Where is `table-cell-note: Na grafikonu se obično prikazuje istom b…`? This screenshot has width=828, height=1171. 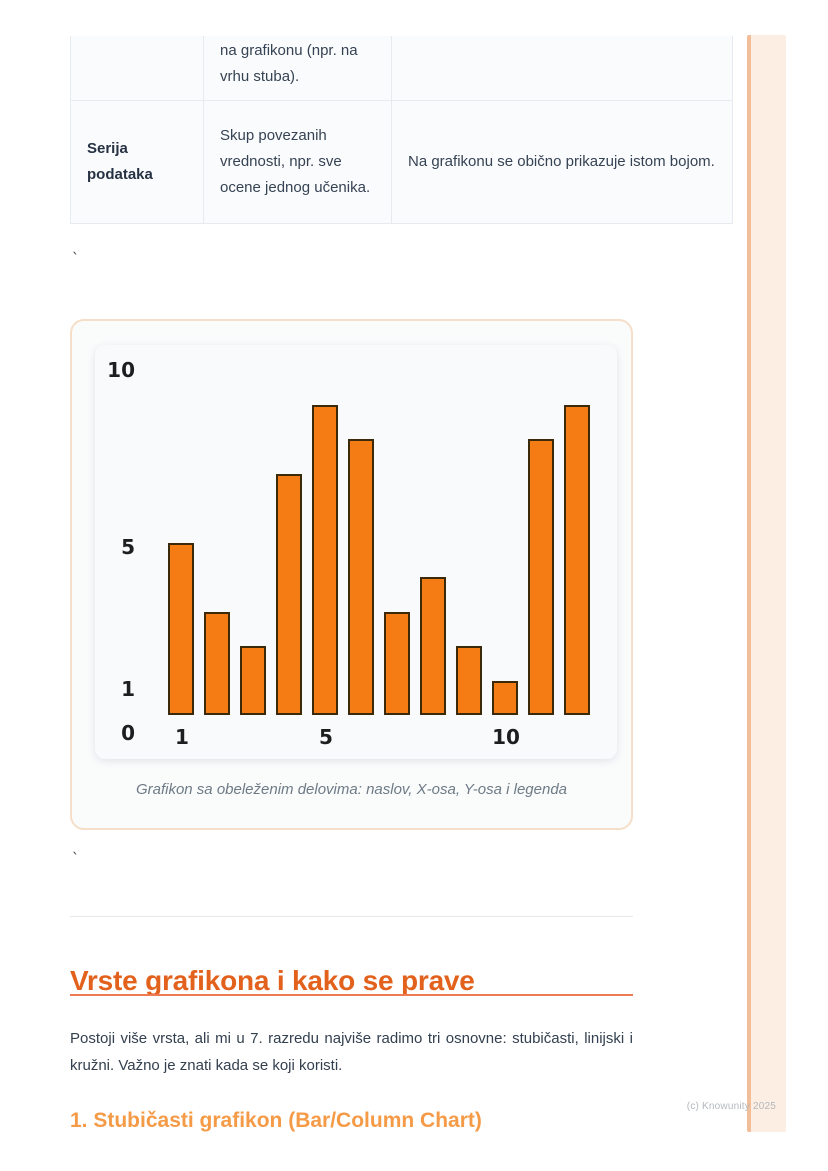 table-cell-note: Na grafikonu se obično prikazuje istom b… is located at coordinates (562, 162).